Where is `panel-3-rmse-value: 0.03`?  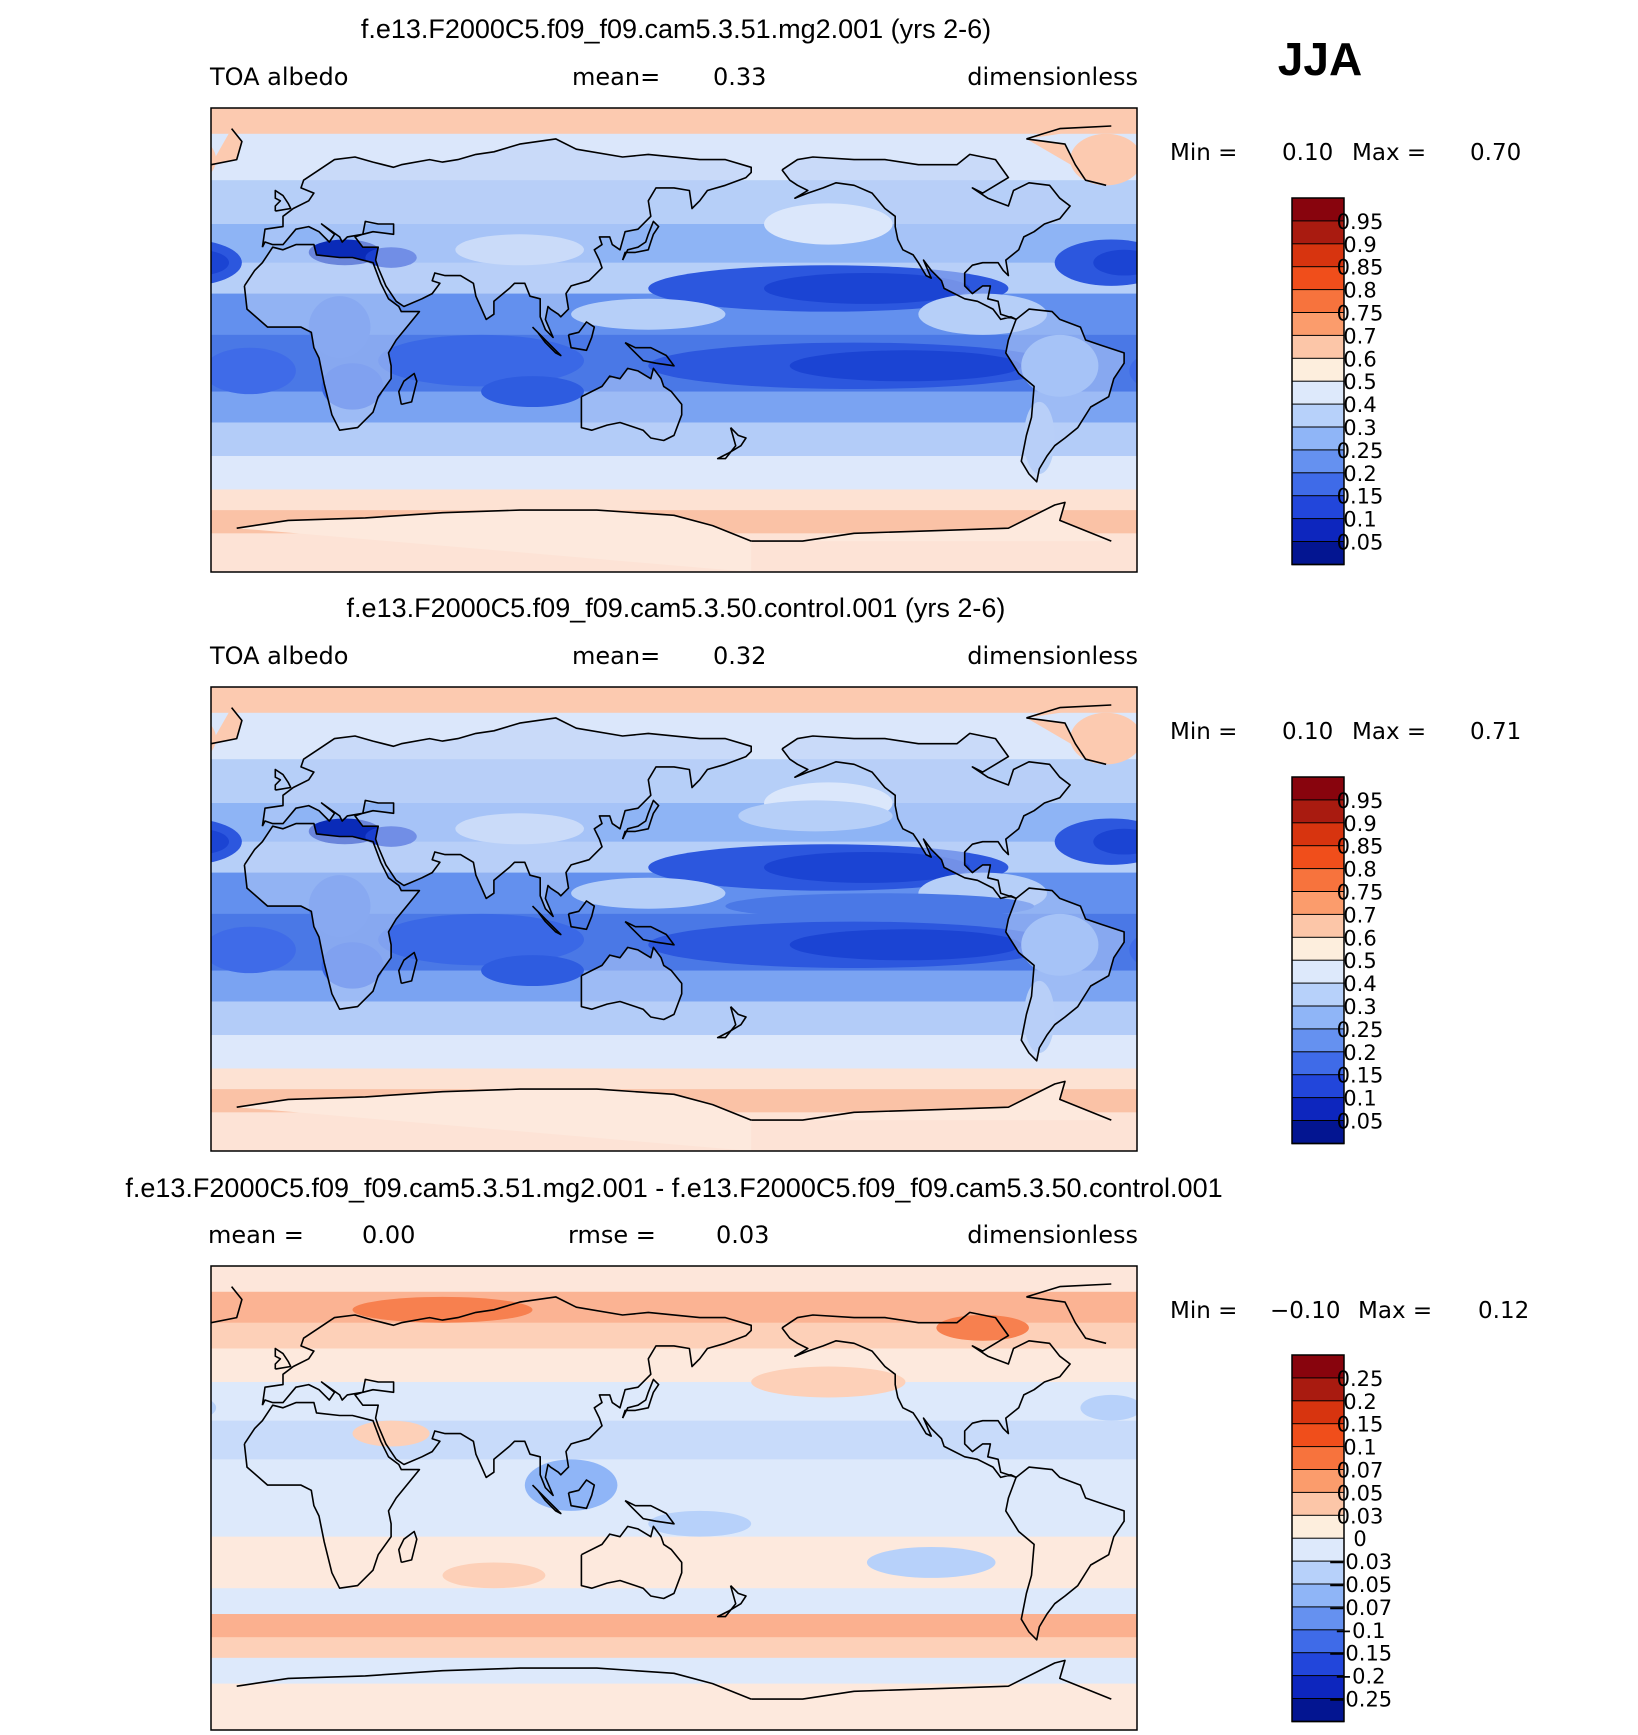
panel-3-rmse-value: 0.03 is located at coordinates (742, 1235).